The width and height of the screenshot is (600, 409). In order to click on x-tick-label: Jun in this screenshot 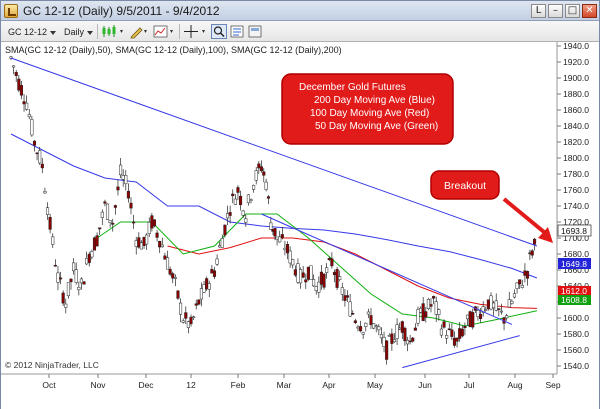, I will do `click(425, 385)`.